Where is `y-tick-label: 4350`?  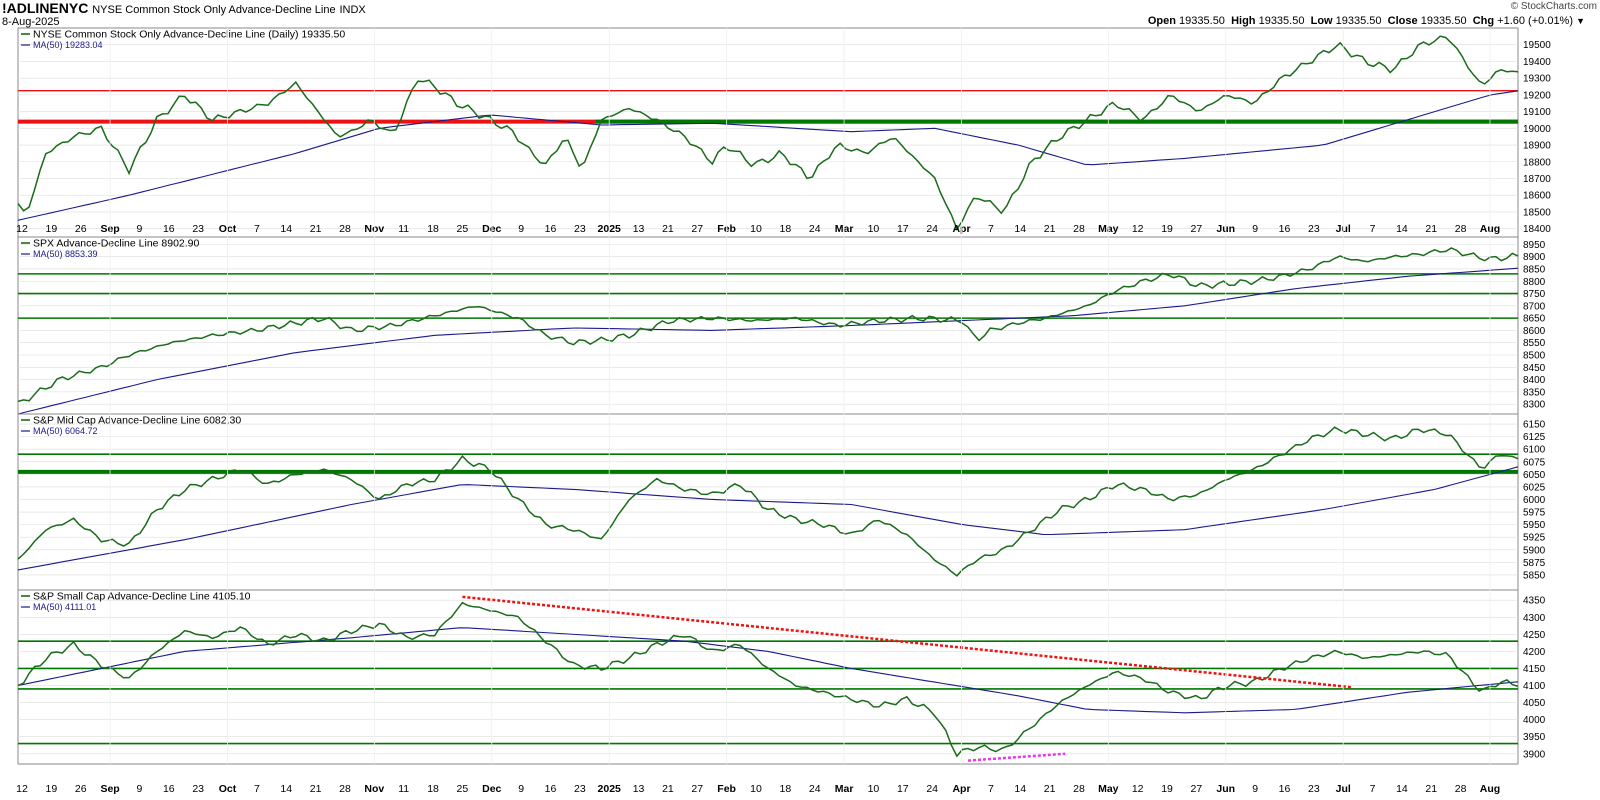
y-tick-label: 4350 is located at coordinates (1534, 601).